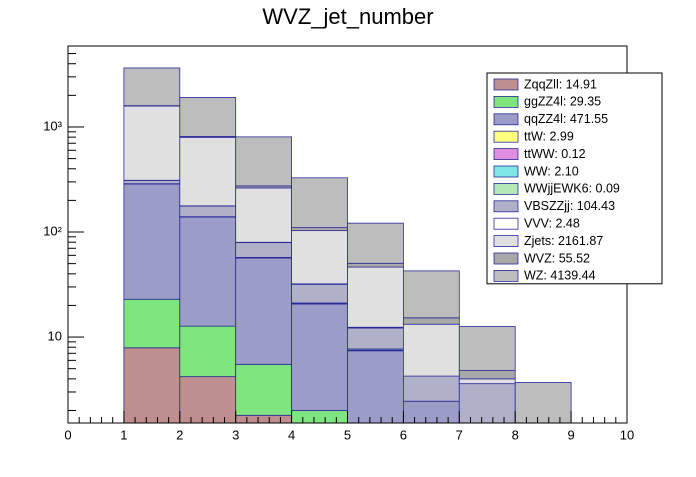  What do you see at coordinates (347, 16) in the screenshot?
I see `chart-title: WVZ_jet_number` at bounding box center [347, 16].